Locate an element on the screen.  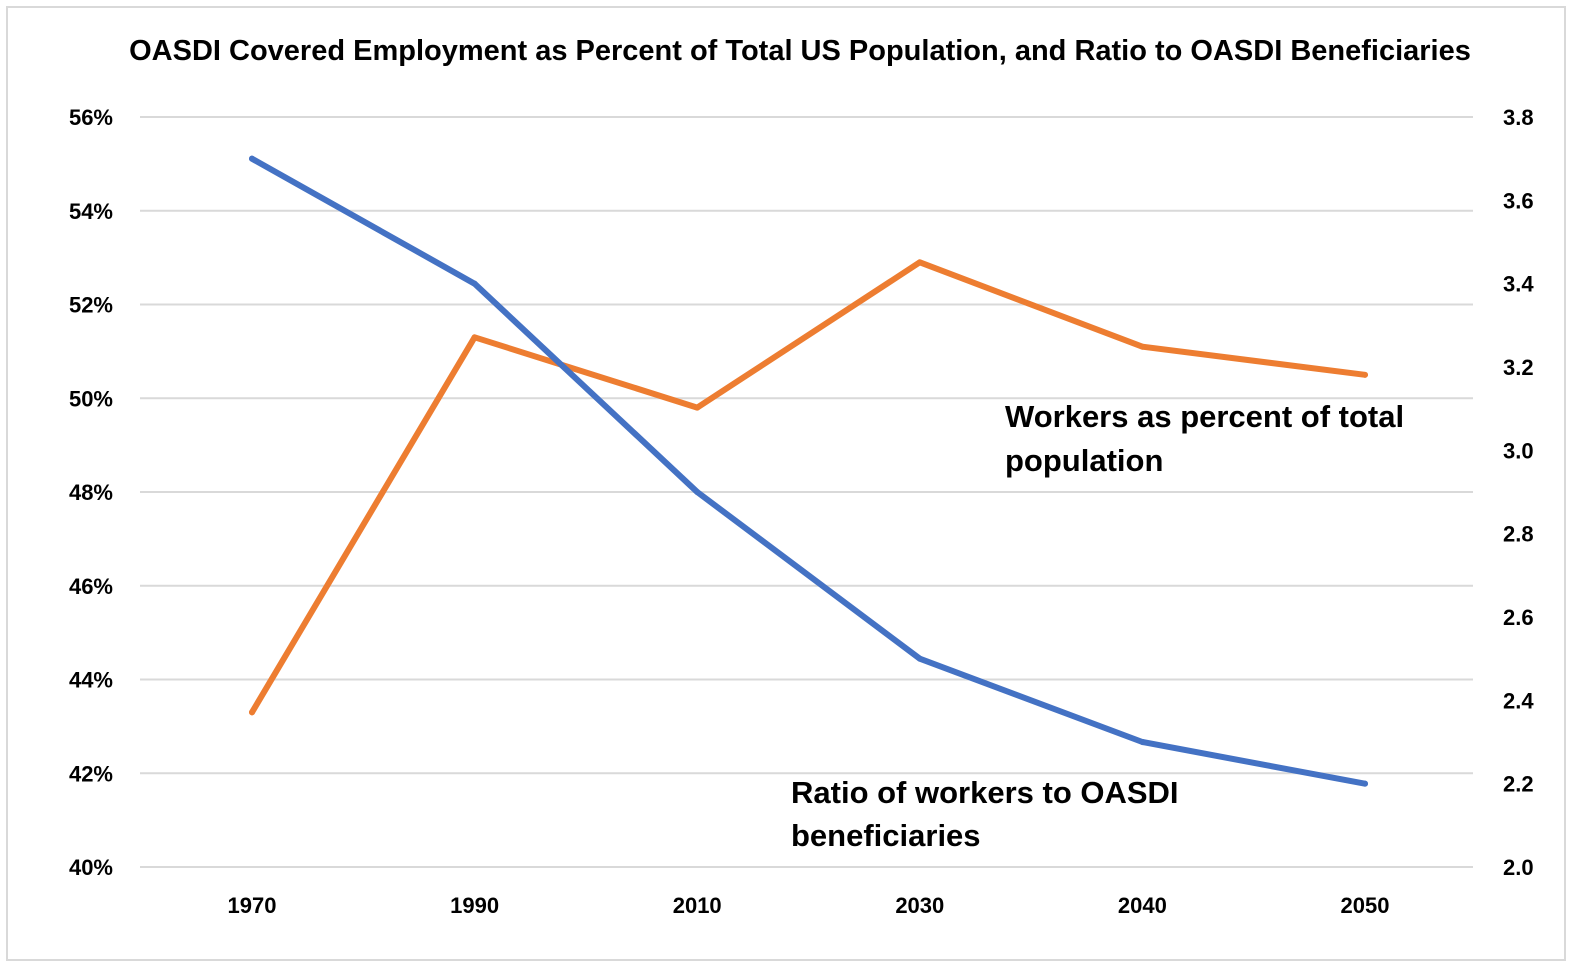
right-tick-label: 3.6 is located at coordinates (1518, 200).